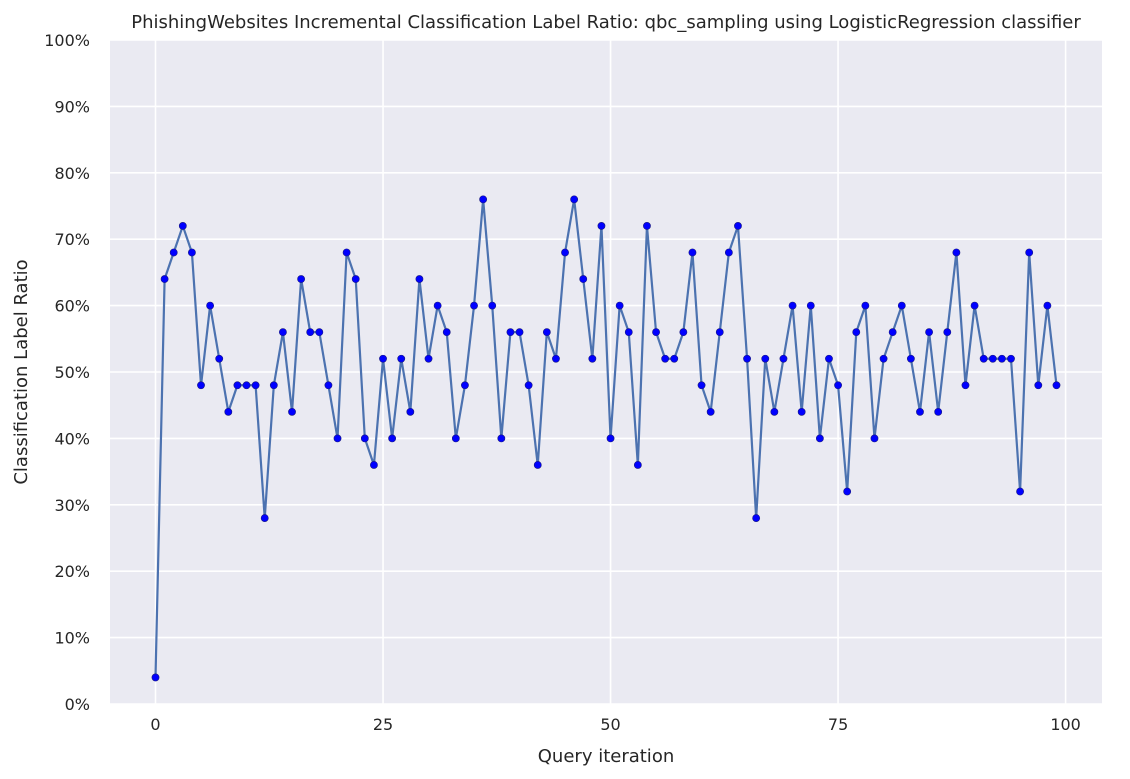 The height and width of the screenshot is (779, 1130). Describe the element at coordinates (72, 173) in the screenshot. I see `y-tick-label: 80%` at that location.